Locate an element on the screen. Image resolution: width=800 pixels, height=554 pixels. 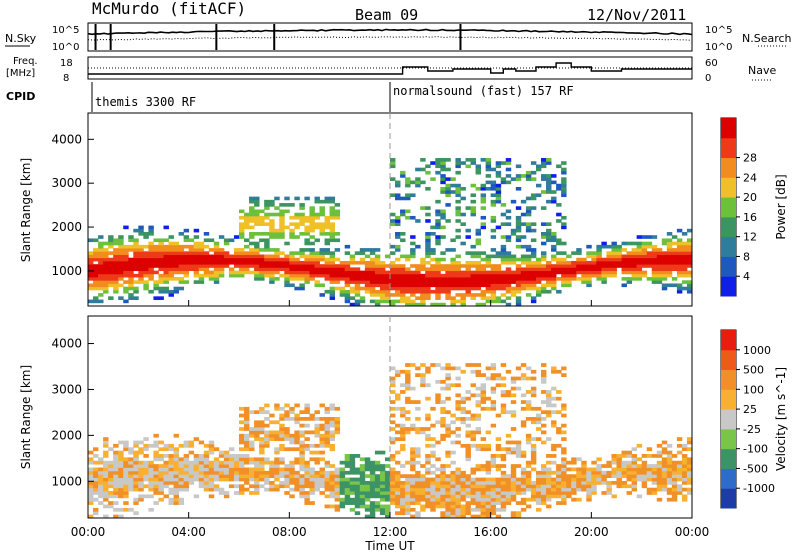
colorbar-tick-label: 24 is located at coordinates (750, 177).